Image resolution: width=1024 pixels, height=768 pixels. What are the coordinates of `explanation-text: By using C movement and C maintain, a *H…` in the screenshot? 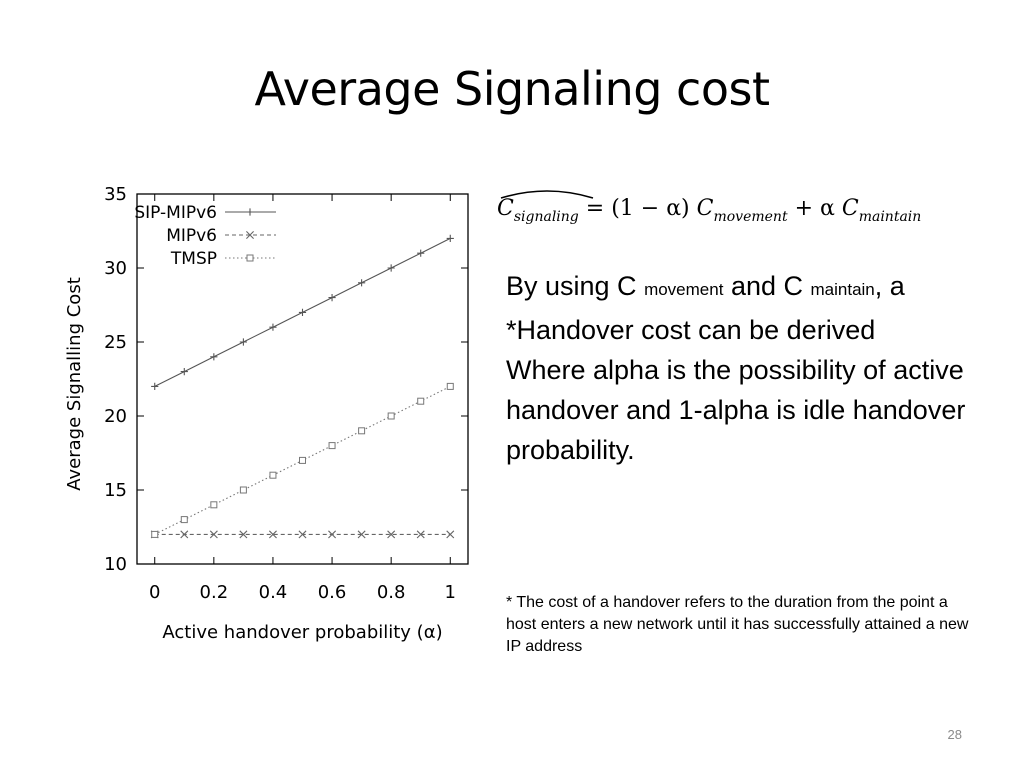 It's located at (736, 368).